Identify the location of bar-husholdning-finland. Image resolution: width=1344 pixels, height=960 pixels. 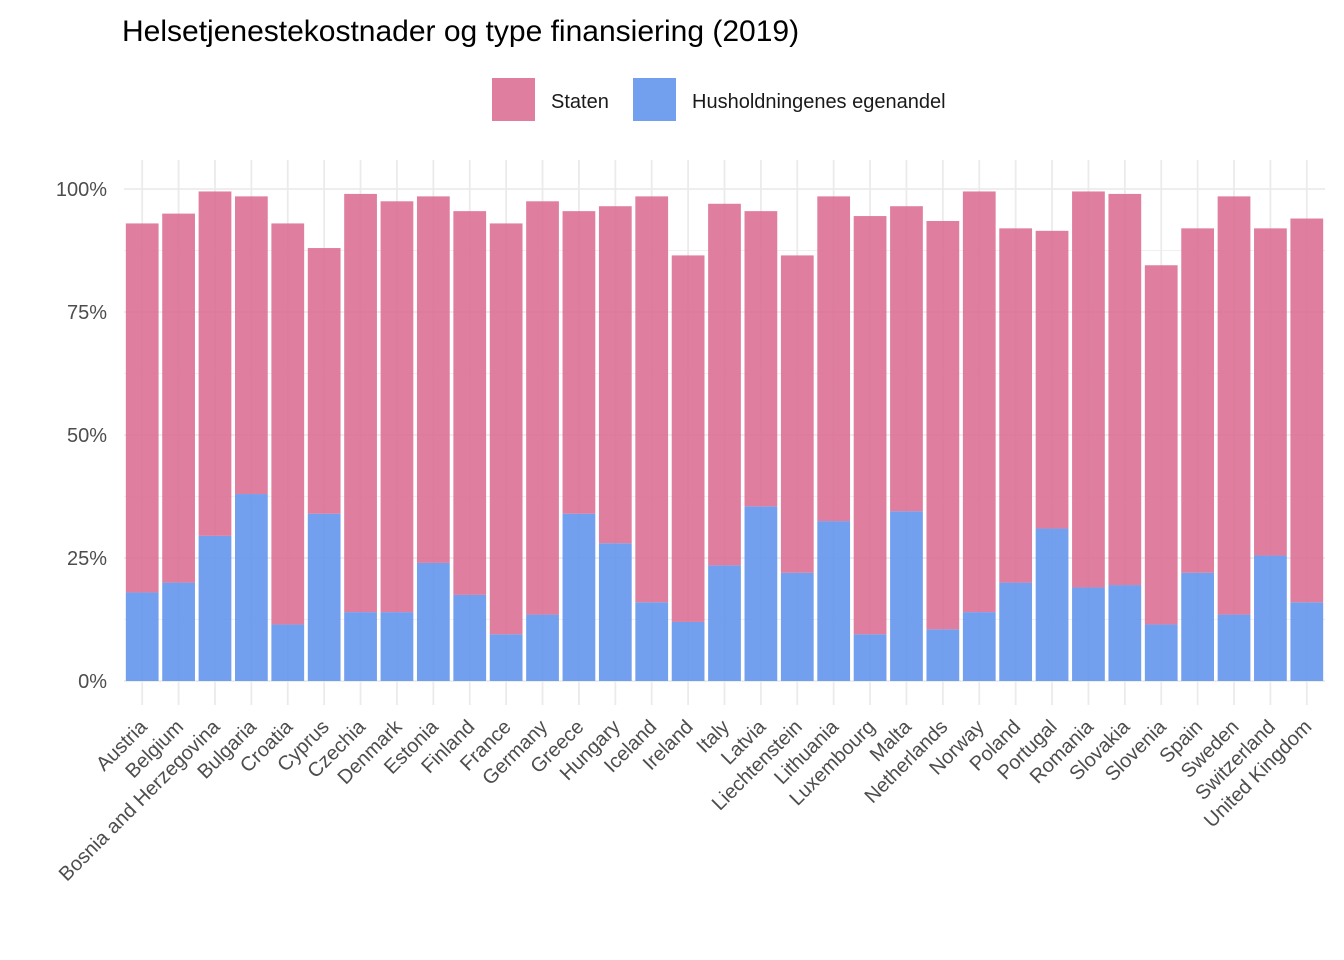
(470, 637).